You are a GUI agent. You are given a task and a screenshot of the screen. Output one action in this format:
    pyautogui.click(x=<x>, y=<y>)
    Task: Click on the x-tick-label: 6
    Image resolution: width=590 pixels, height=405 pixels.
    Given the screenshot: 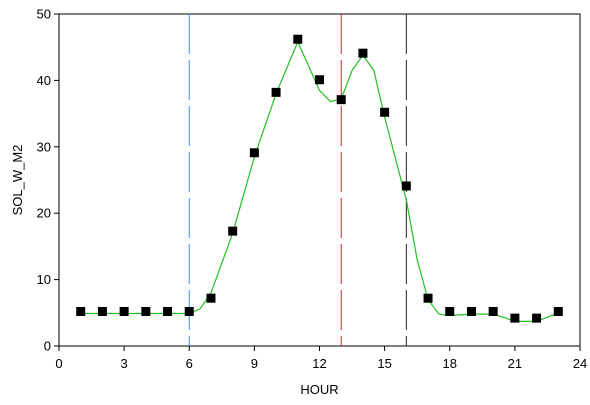 What is the action you would take?
    pyautogui.click(x=189, y=363)
    